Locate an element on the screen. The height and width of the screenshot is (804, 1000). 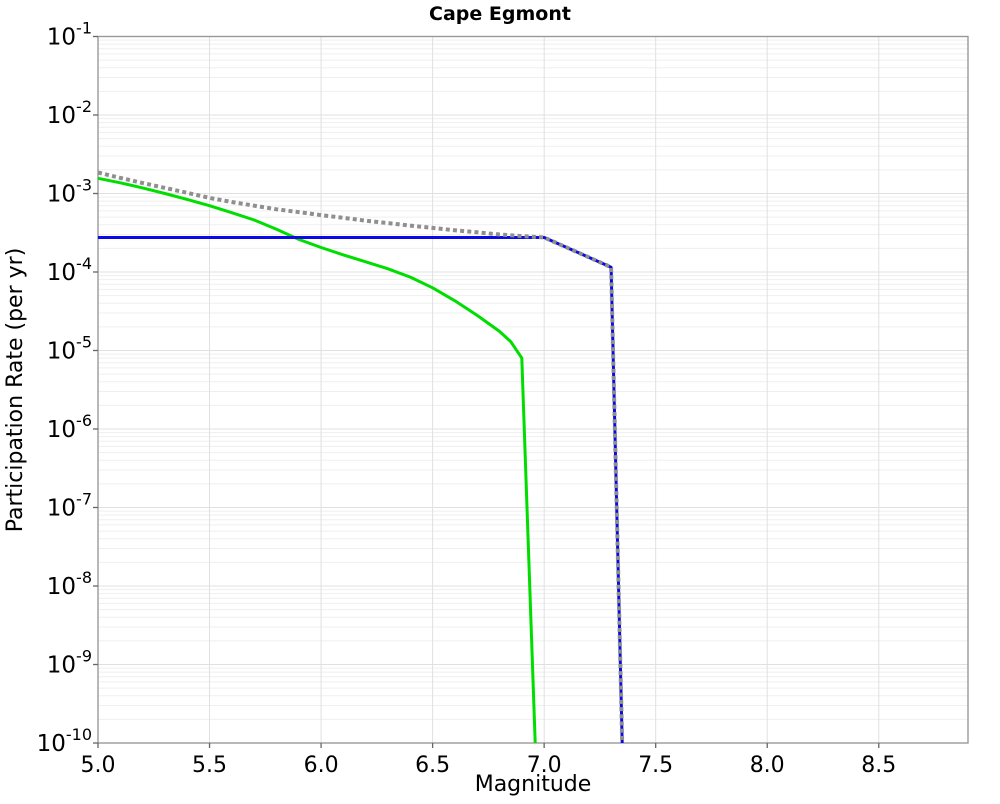
y-tick-exponent: -10 is located at coordinates (79, 734).